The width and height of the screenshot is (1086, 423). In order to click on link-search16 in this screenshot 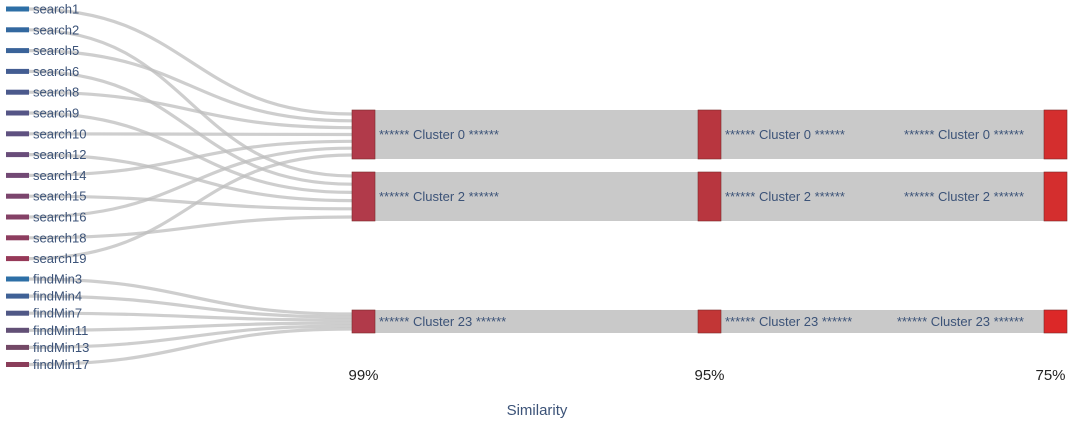, I will do `click(190, 182)`.